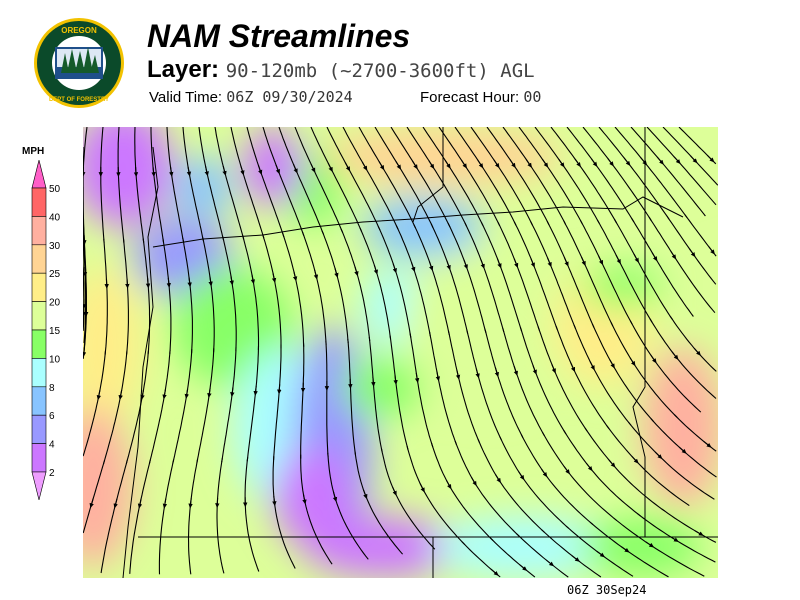 The height and width of the screenshot is (600, 800). Describe the element at coordinates (279, 36) in the screenshot. I see `page-title: NAM Streamlines` at that location.